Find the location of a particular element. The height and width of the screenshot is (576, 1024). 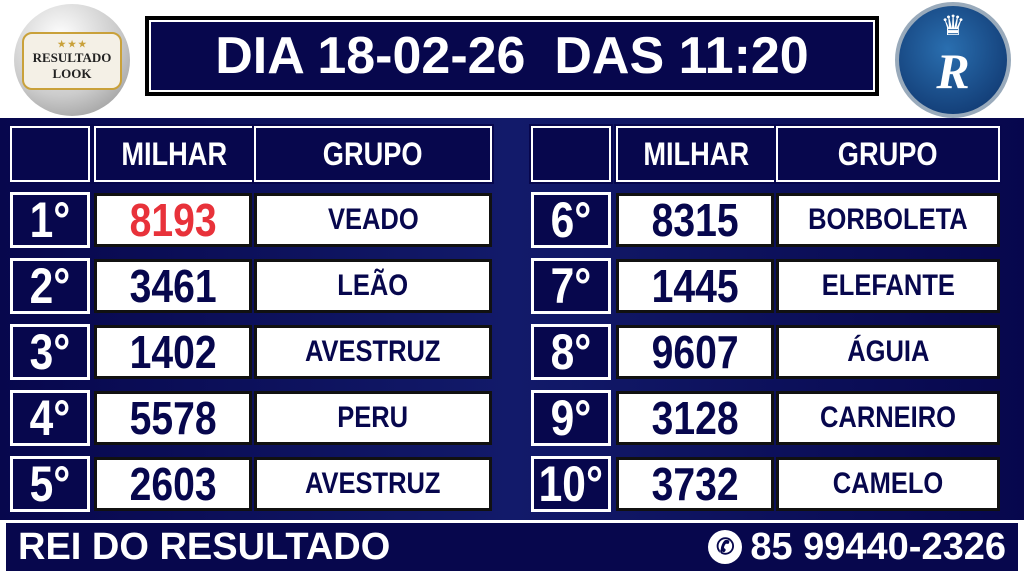

milhar-value-text: 1402 is located at coordinates (173, 352).